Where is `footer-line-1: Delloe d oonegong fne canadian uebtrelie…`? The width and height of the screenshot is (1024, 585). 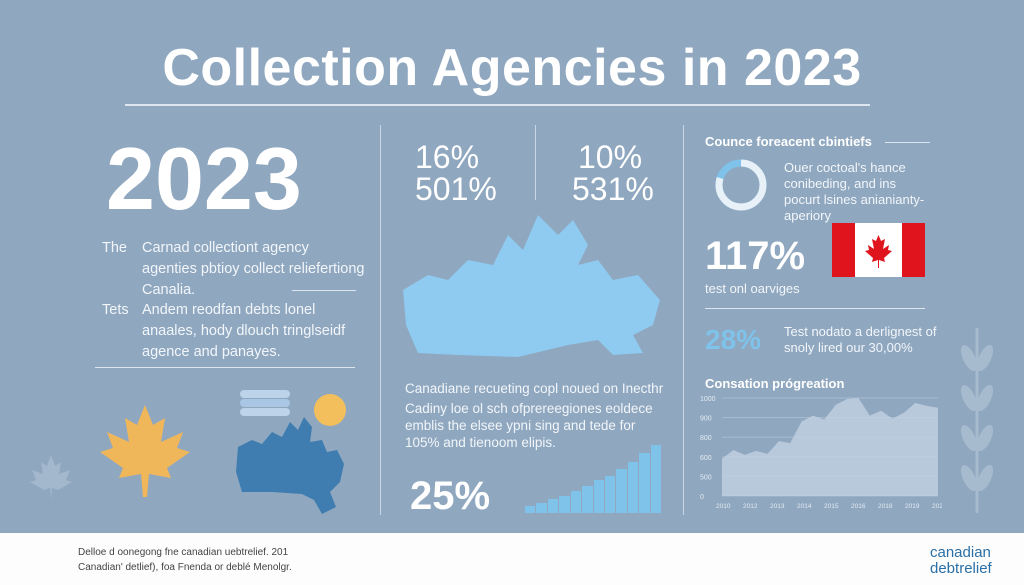 footer-line-1: Delloe d oonegong fne canadian uebtrelie… is located at coordinates (183, 552).